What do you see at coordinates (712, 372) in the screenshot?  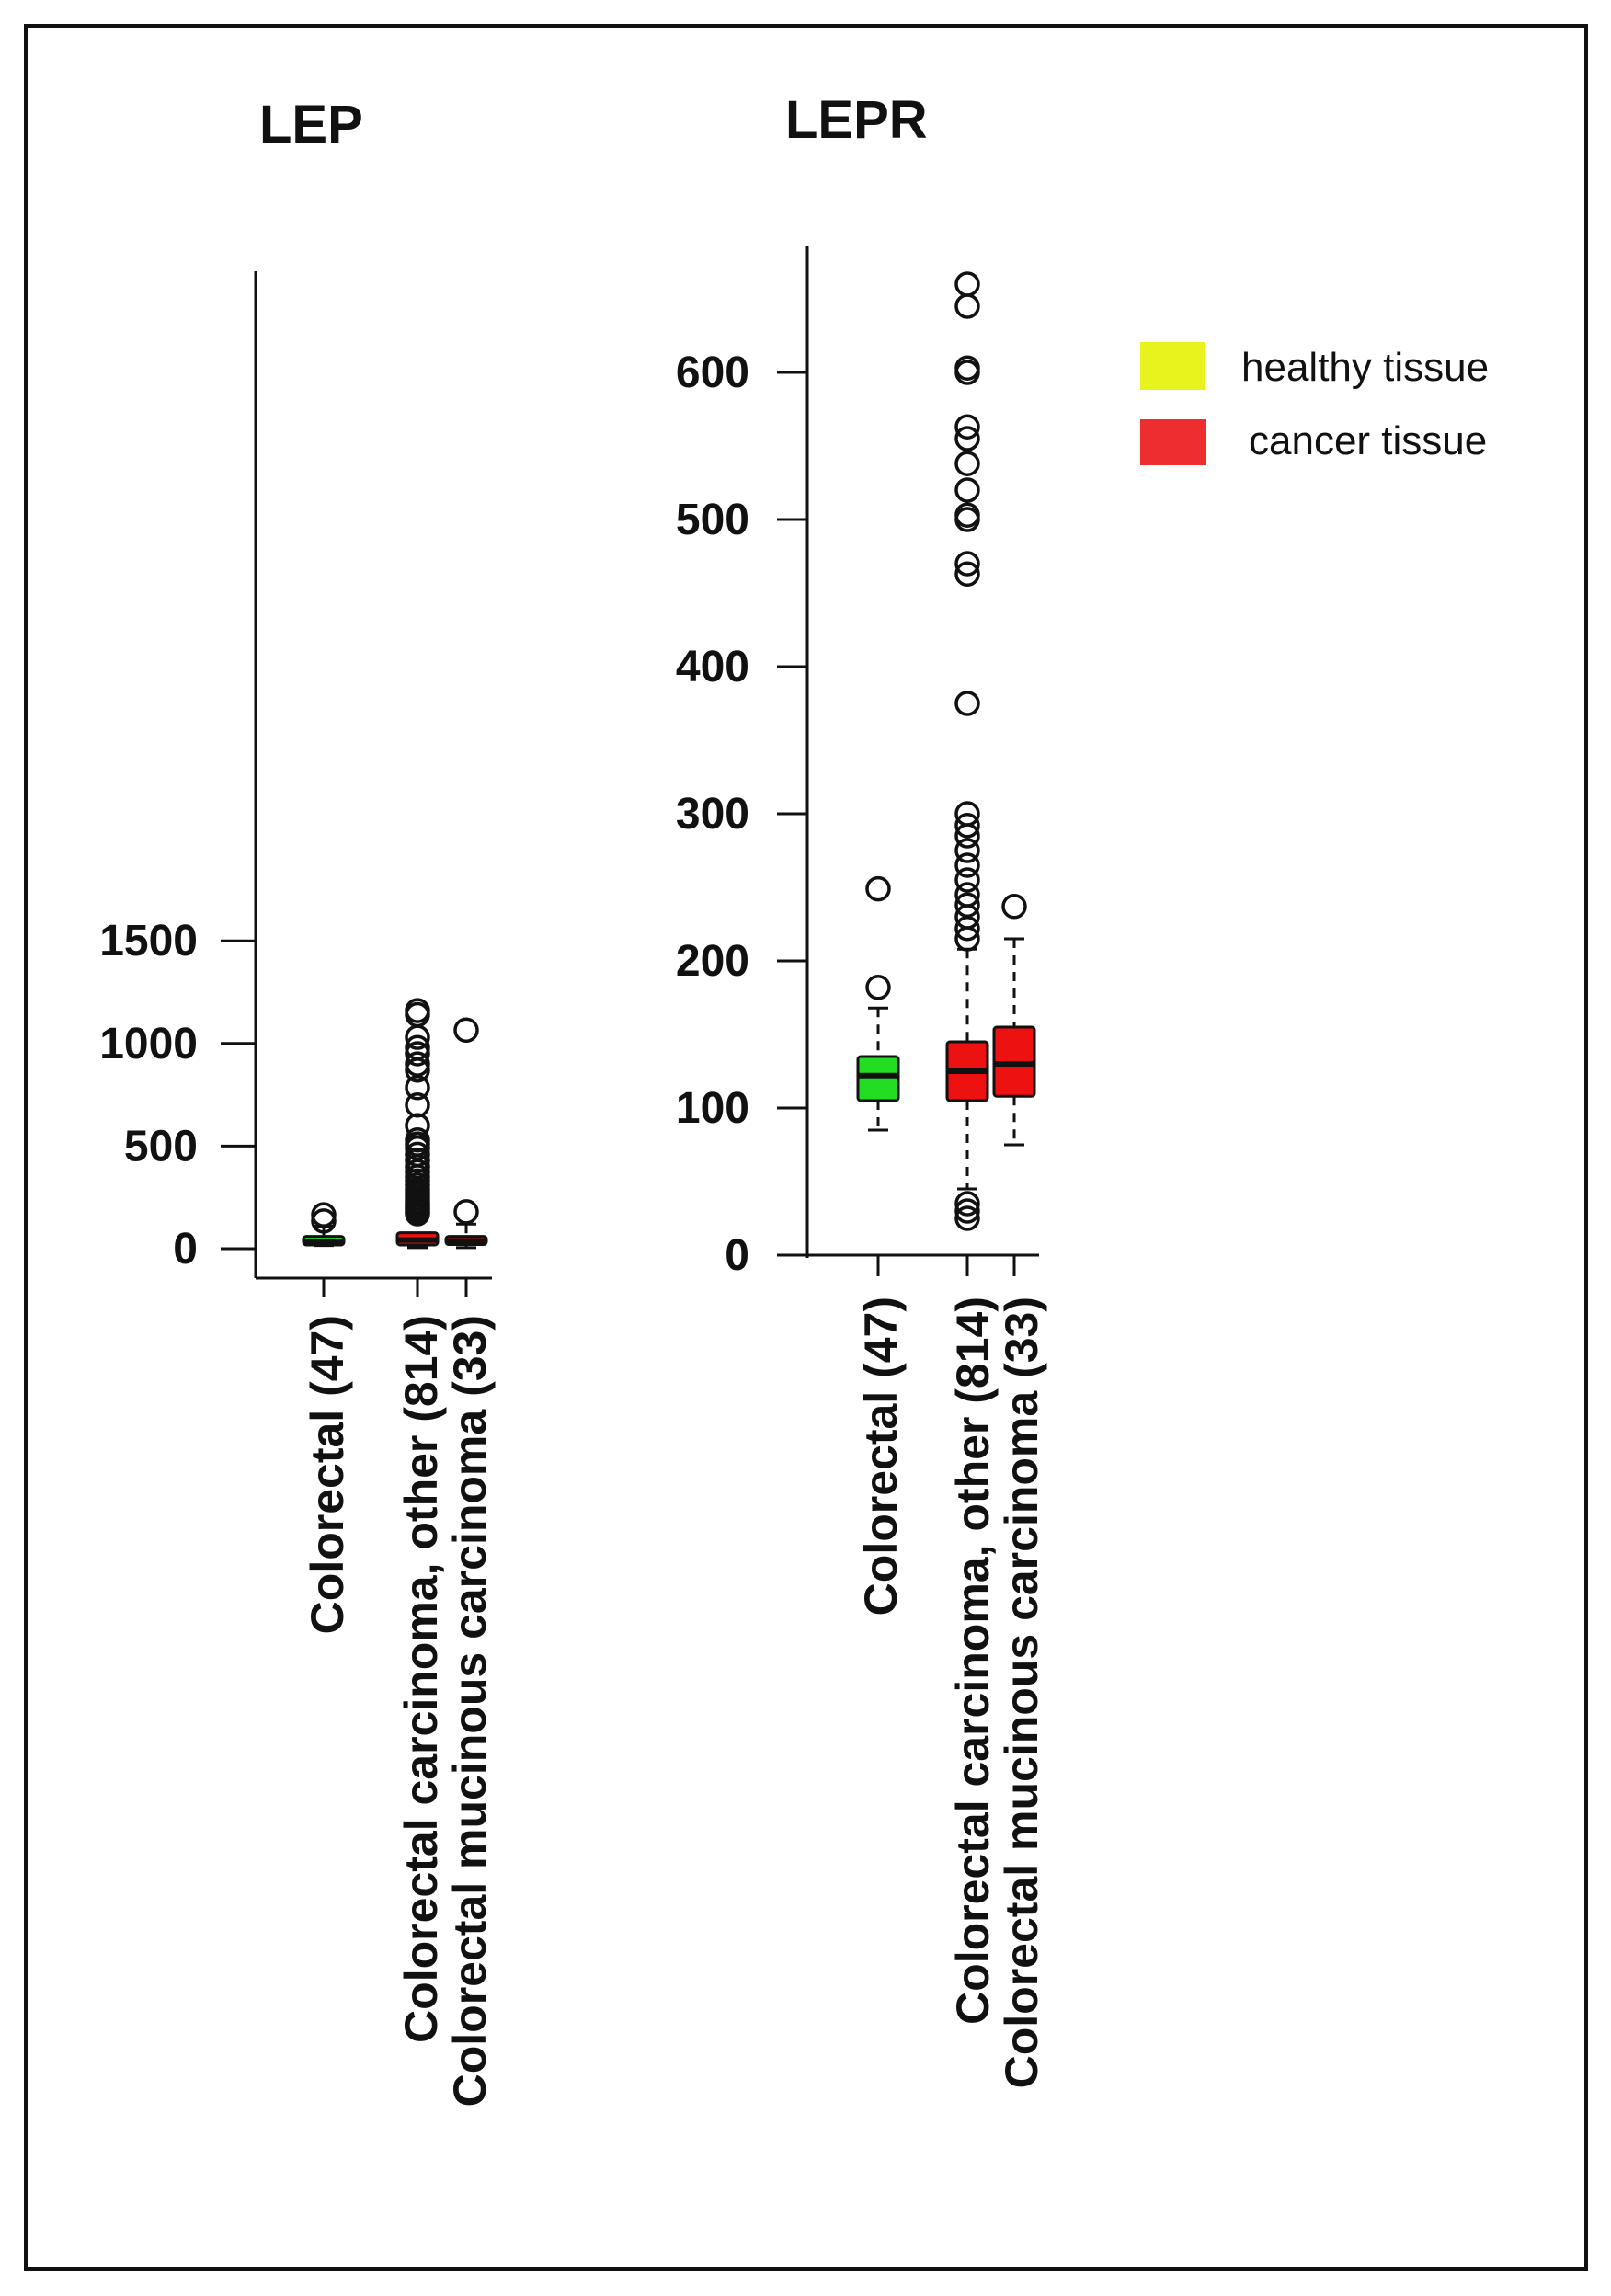 I see `lepr-y-tick-label-600: 600` at bounding box center [712, 372].